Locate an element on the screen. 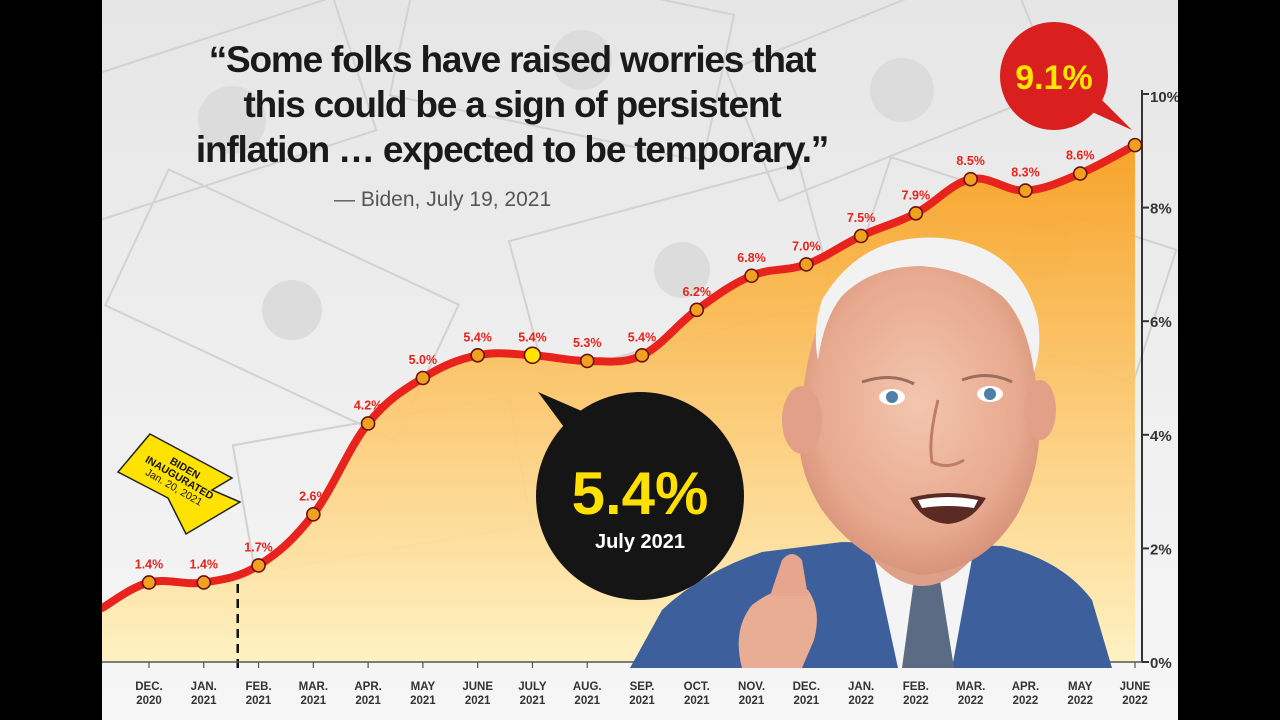 Image resolution: width=1280 pixels, height=720 pixels. x-tick-label: AUG. 2021 is located at coordinates (587, 694).